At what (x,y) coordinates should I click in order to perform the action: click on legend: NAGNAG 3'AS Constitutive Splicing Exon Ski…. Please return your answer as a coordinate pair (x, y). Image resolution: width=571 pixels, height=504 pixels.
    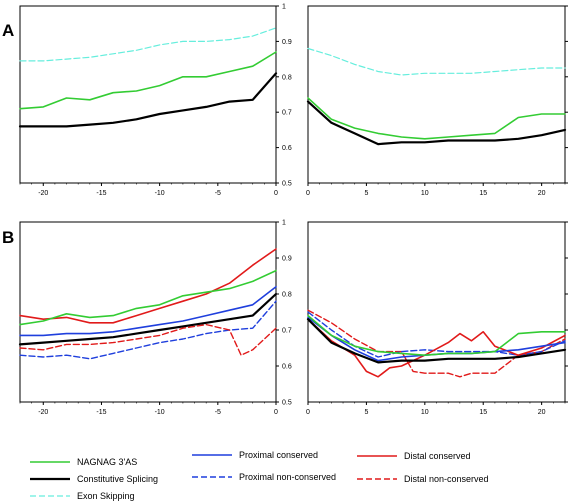
    Looking at the image, I should click on (259, 475).